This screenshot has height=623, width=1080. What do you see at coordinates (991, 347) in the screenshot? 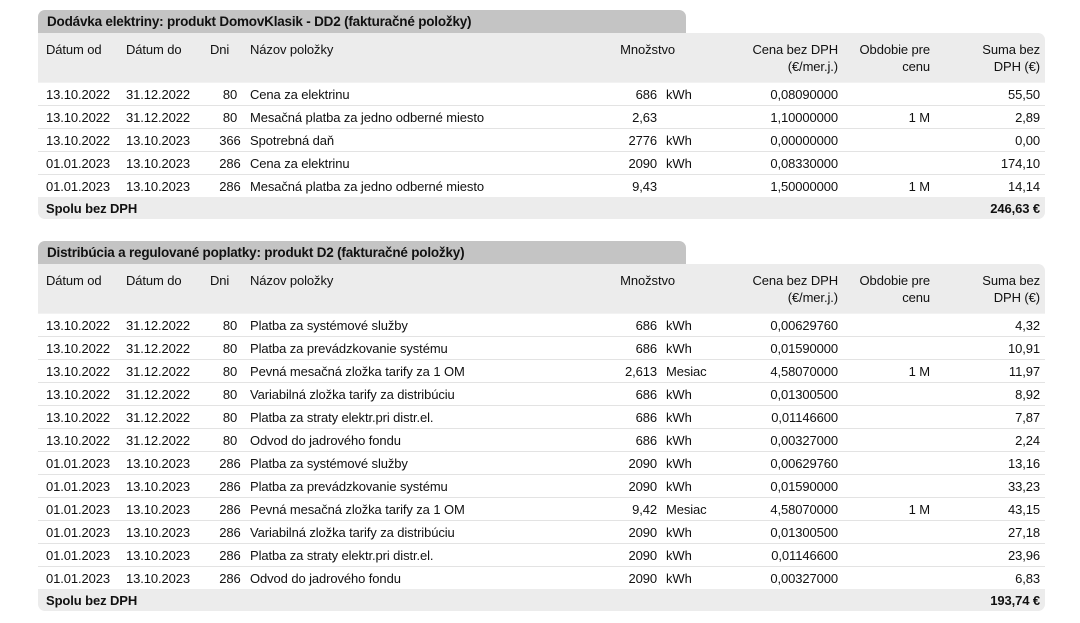
I see `cell-suma: 10,91` at bounding box center [991, 347].